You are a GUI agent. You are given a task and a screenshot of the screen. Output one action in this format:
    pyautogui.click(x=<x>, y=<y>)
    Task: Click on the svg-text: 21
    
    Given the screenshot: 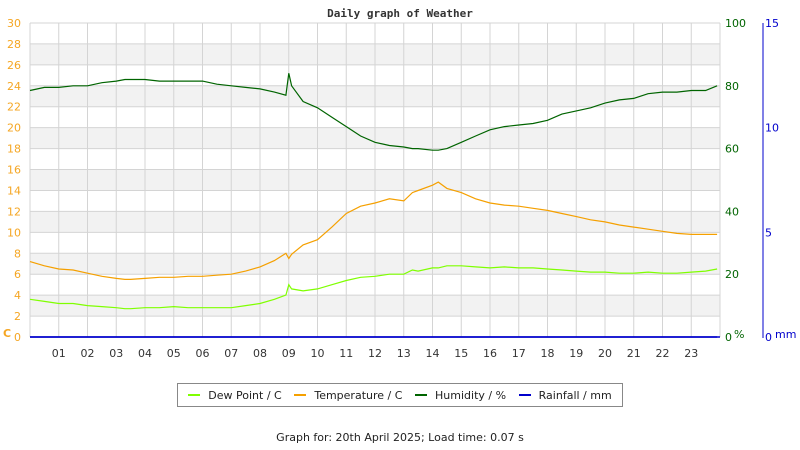 What is the action you would take?
    pyautogui.click(x=634, y=353)
    